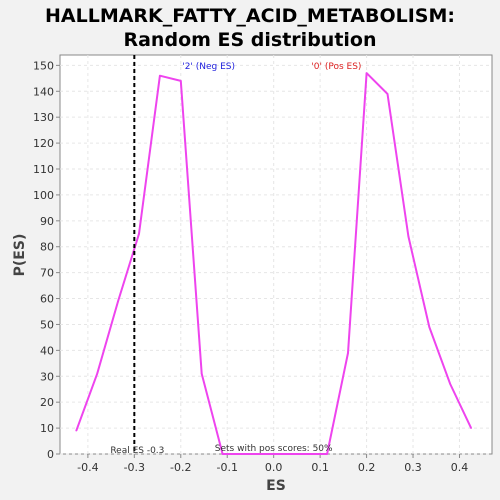 This screenshot has height=500, width=500. I want to click on y-tick-label: 110, so click(43, 169).